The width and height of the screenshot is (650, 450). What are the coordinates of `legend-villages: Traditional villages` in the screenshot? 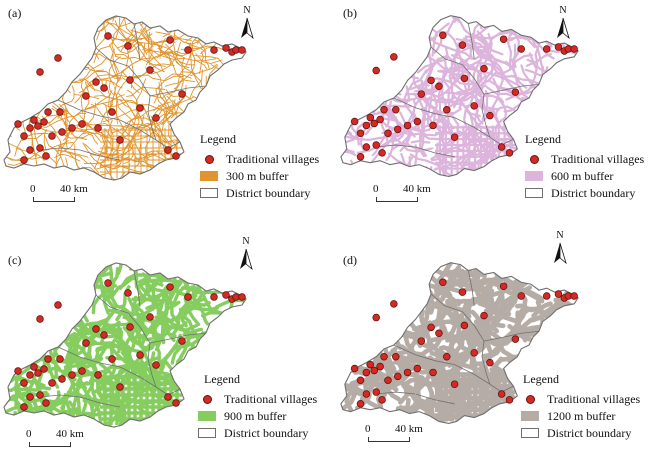 It's located at (598, 158).